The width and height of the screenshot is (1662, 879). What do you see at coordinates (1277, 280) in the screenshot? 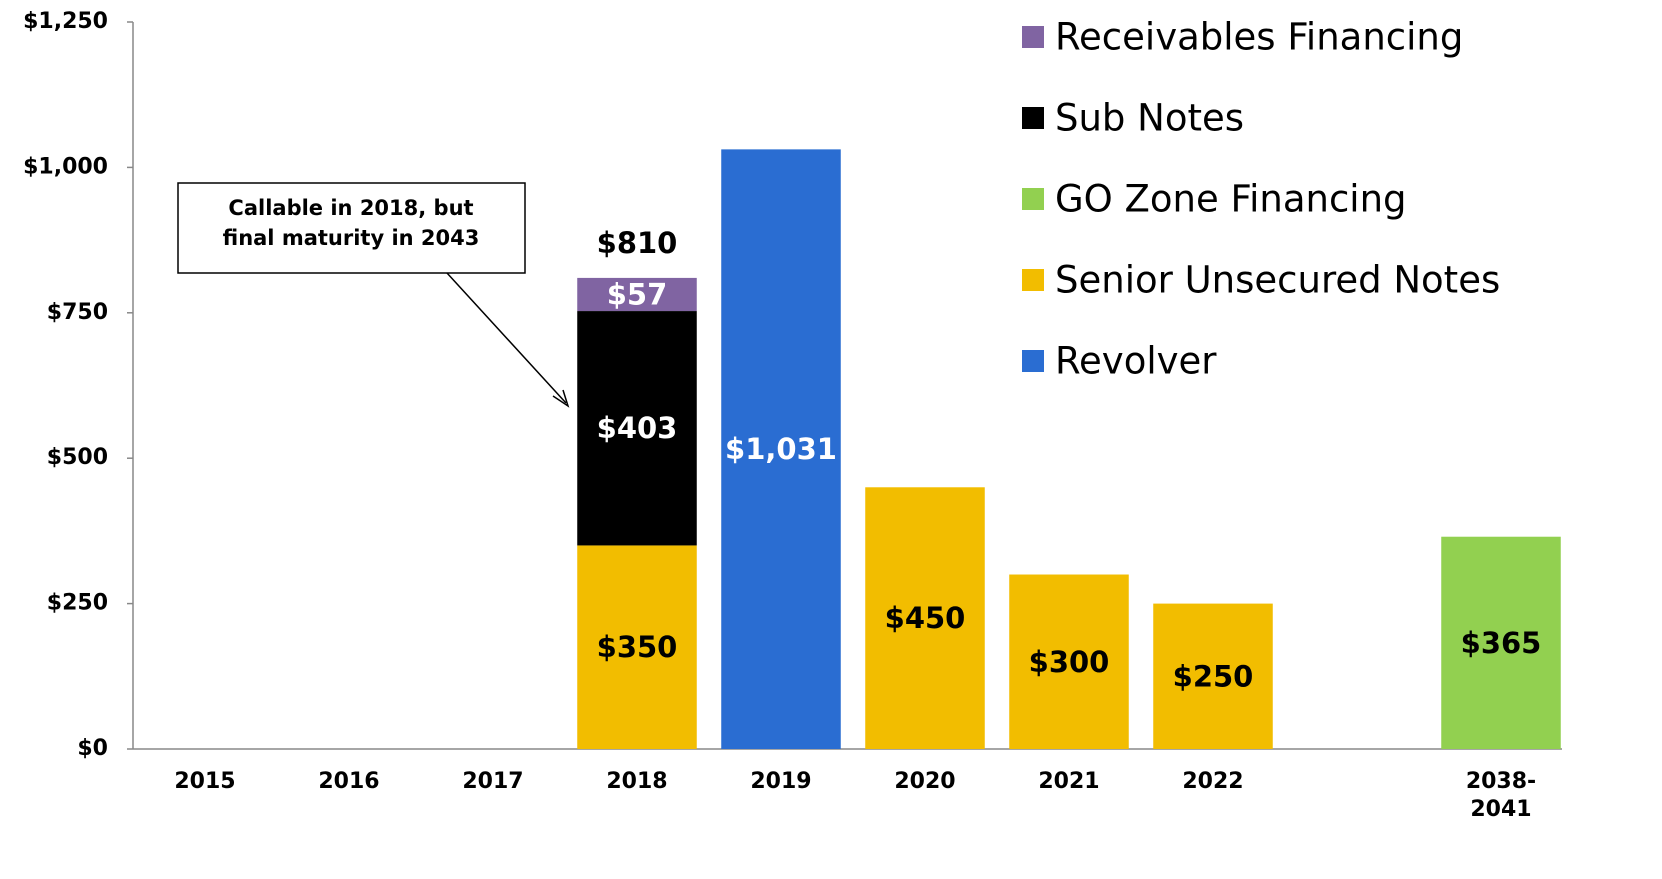
I see `legend-label: Senior Unsecured Notes` at bounding box center [1277, 280].